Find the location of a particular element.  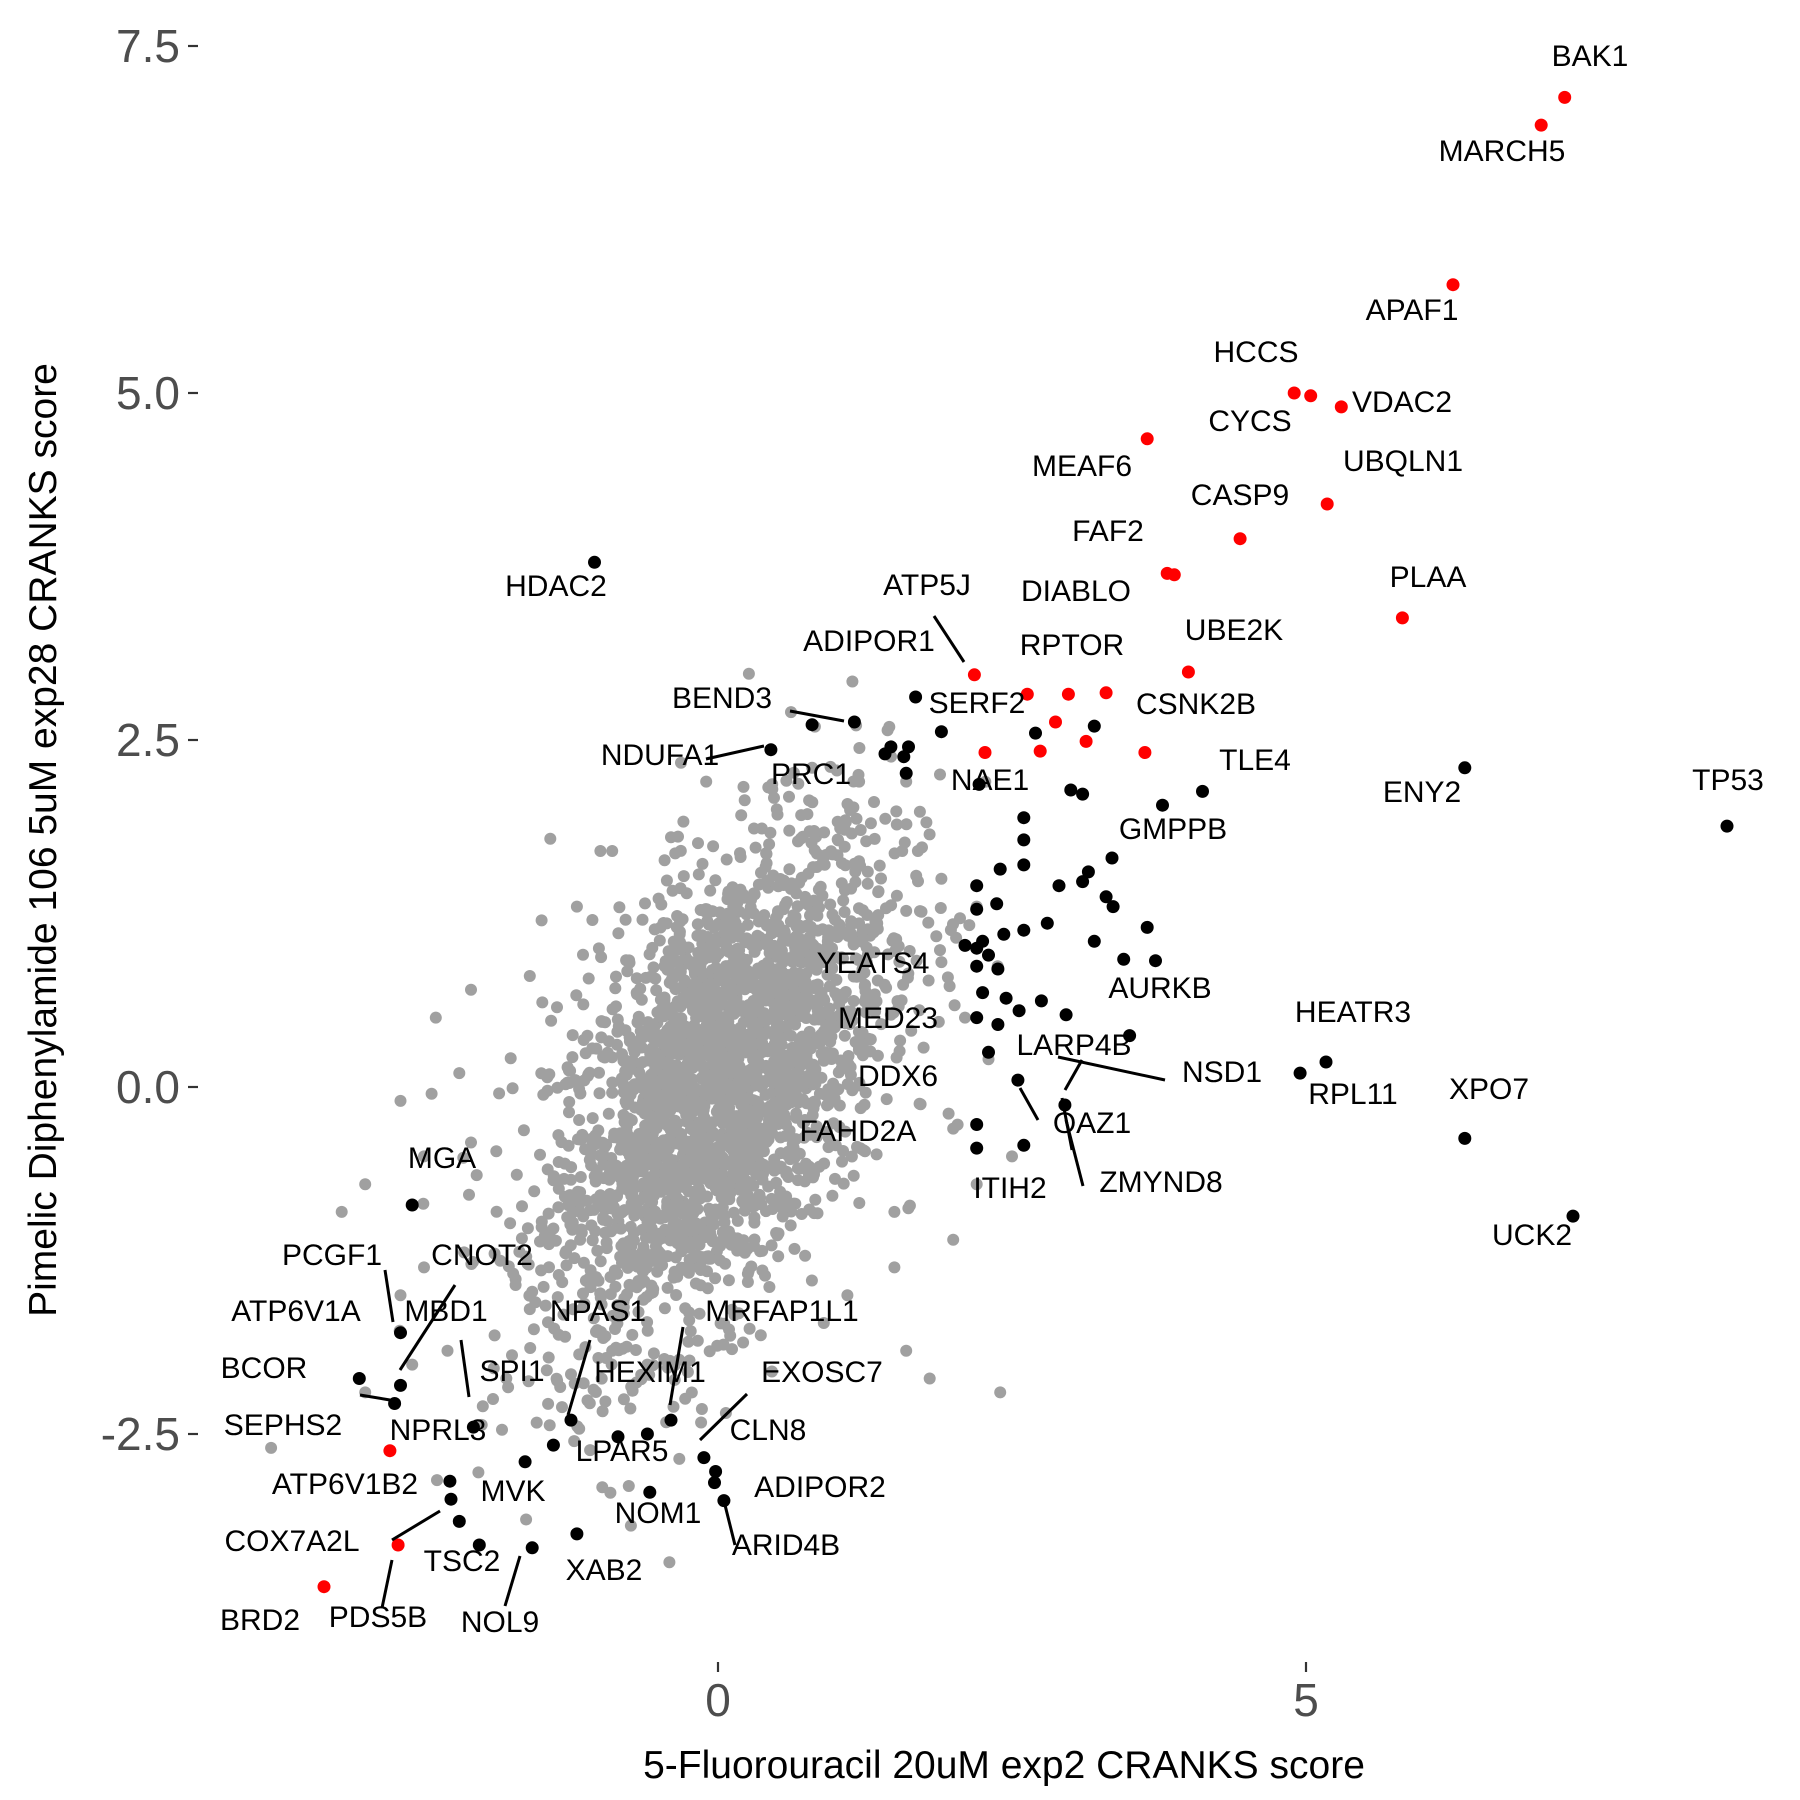

y-axis-tick-label: -2.5 is located at coordinates (140, 1434).